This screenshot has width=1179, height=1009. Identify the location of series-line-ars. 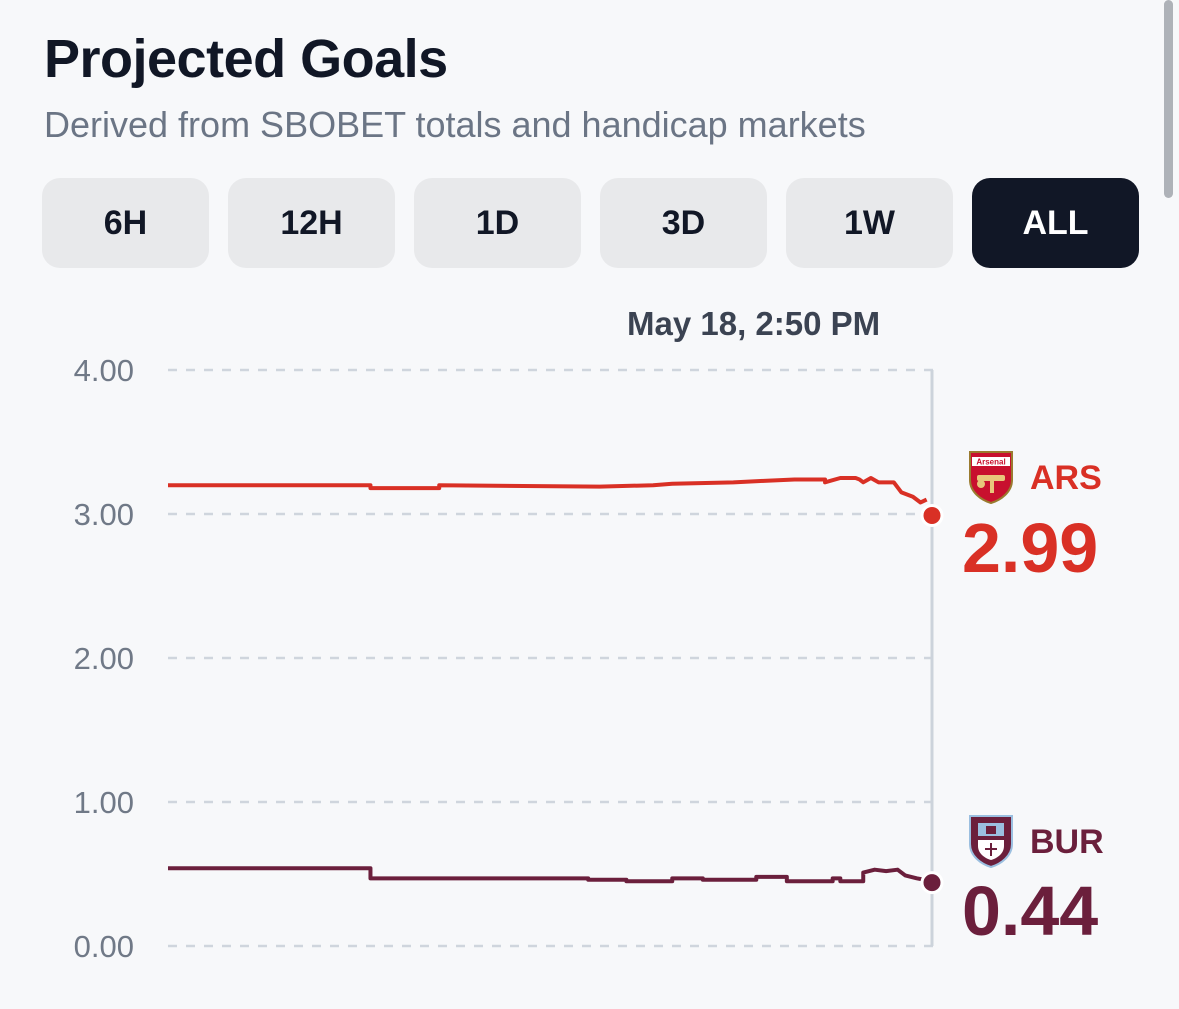
(548, 490).